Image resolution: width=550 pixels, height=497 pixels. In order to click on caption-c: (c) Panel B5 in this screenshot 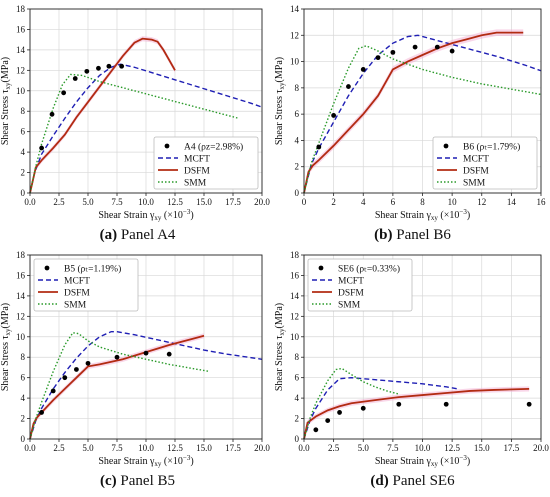, I will do `click(137, 481)`.